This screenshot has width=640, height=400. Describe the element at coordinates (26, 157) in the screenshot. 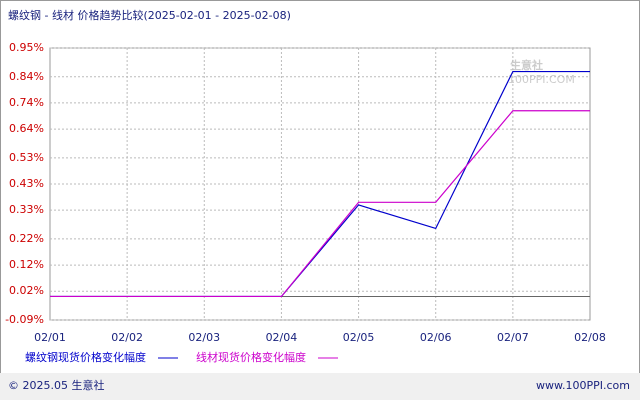

I see `y-tick-label: 0.53%` at that location.